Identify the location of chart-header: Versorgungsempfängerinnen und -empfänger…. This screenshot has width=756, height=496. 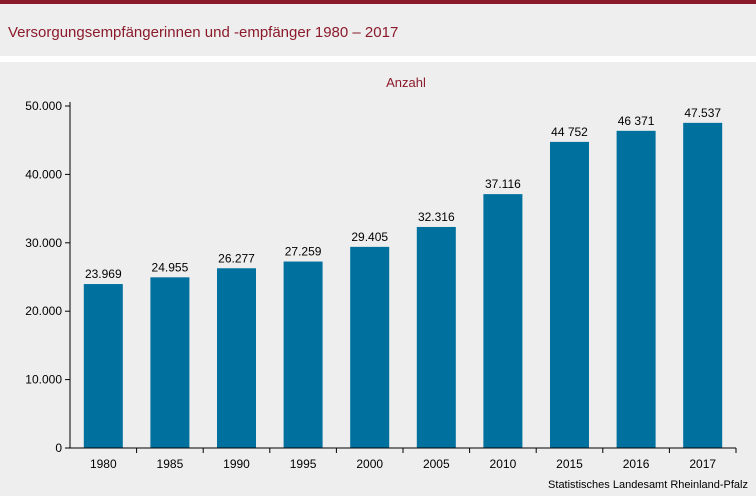
(378, 30).